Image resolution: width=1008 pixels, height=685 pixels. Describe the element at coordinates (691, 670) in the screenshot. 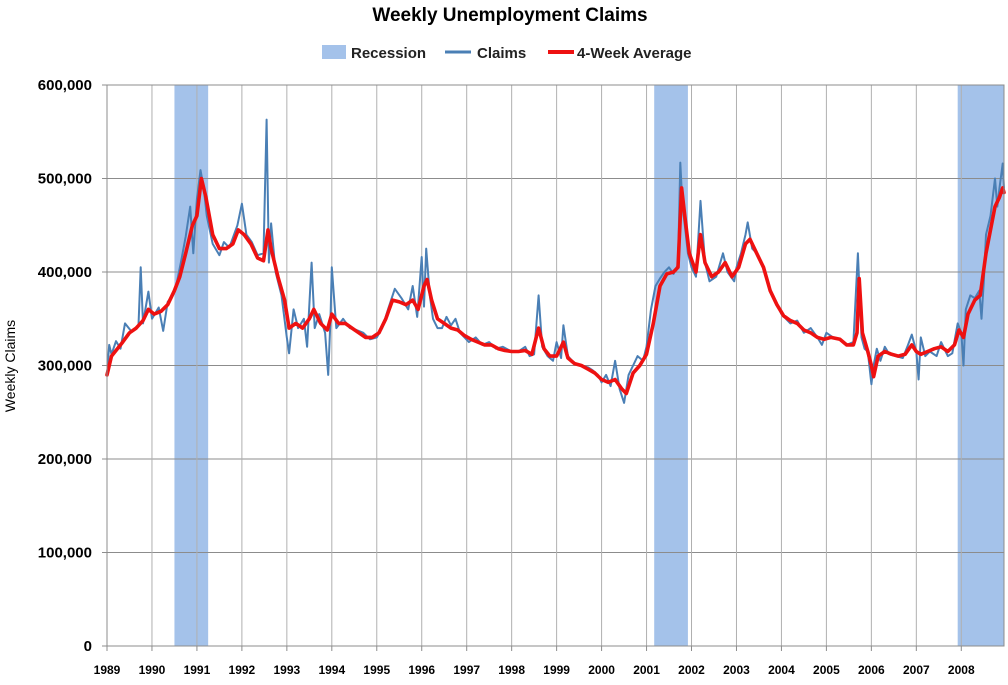

I see `x-tick-label: 2002` at that location.